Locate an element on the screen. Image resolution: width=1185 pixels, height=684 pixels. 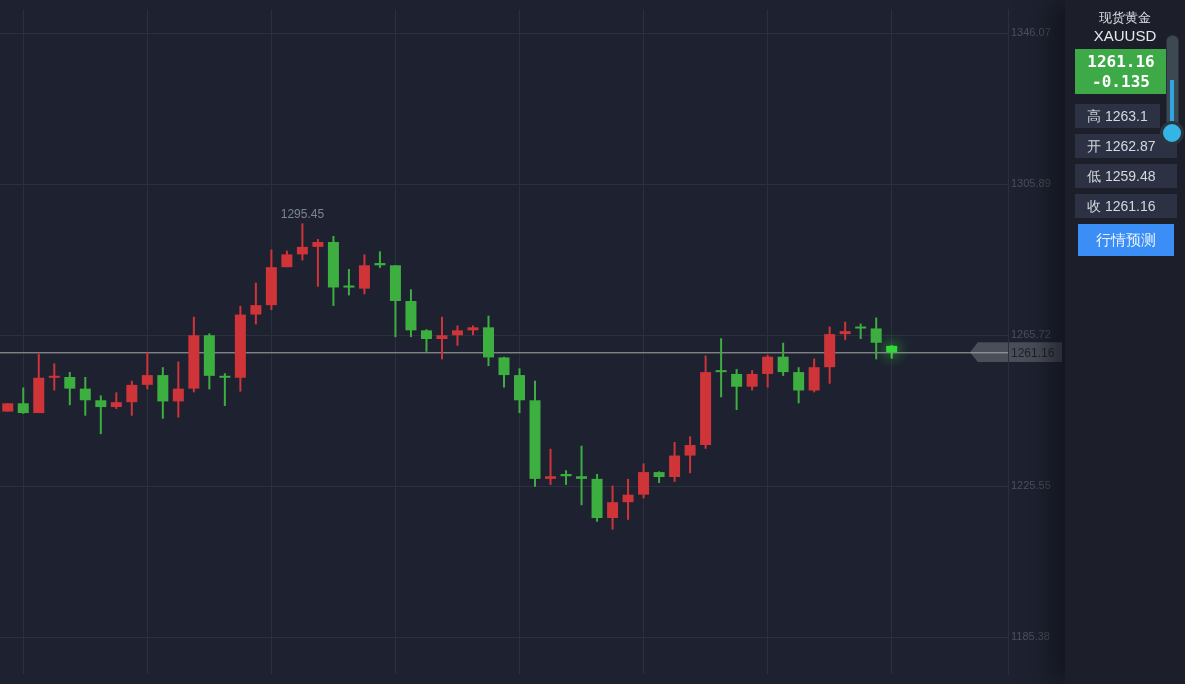
info-field: 低 1259.48 is located at coordinates (1126, 176).